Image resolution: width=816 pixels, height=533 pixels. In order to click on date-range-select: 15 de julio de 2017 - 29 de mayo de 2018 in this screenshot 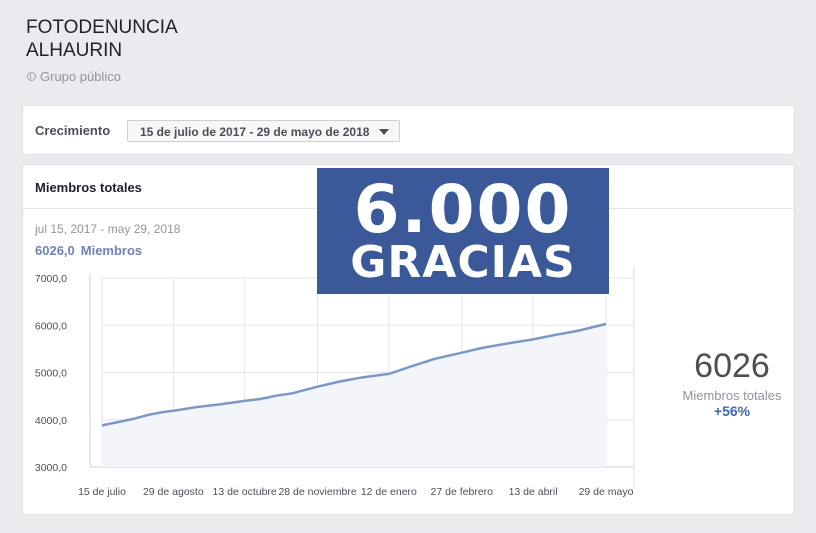, I will do `click(264, 131)`.